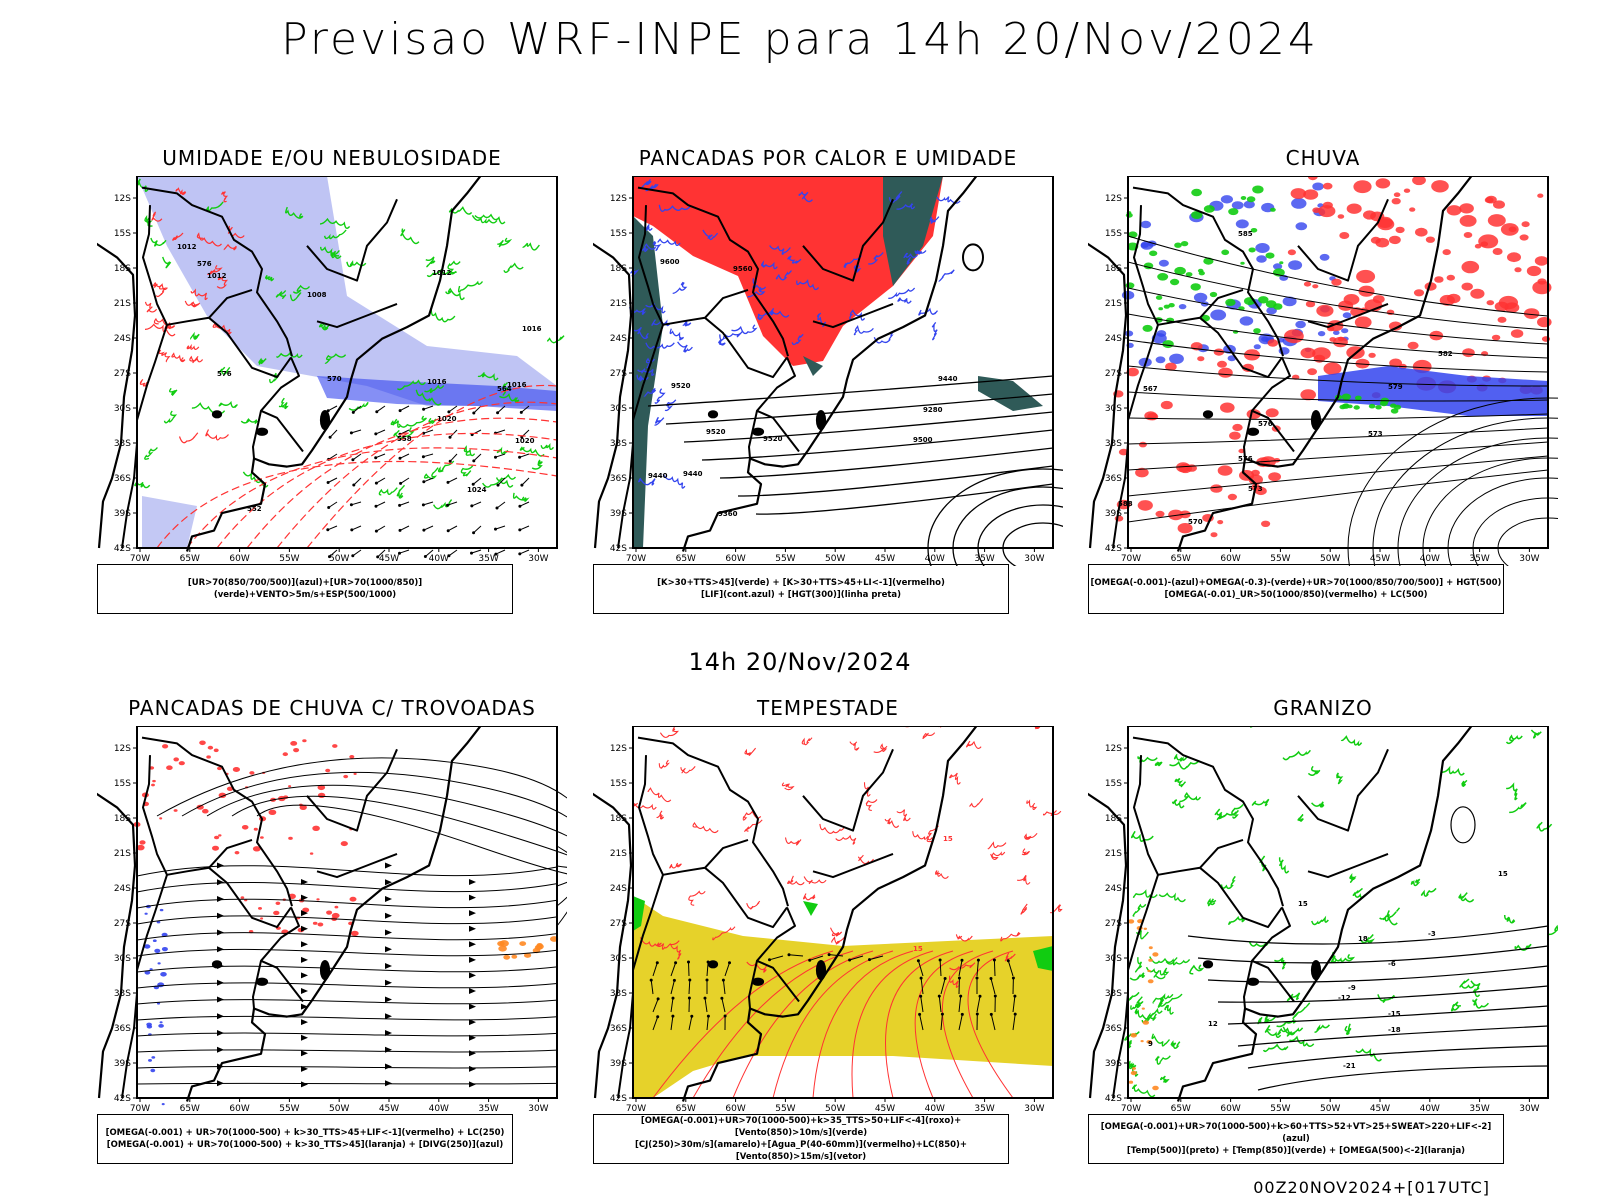 The height and width of the screenshot is (1200, 1600). What do you see at coordinates (1213, 1024) in the screenshot?
I see `contour-label: 12` at bounding box center [1213, 1024].